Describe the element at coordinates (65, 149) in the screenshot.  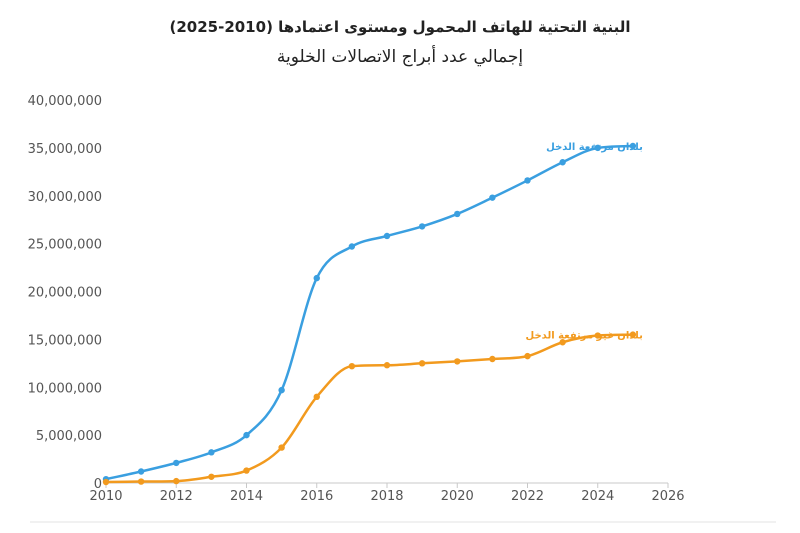
I see `y-tick-label: 35,000,000` at that location.